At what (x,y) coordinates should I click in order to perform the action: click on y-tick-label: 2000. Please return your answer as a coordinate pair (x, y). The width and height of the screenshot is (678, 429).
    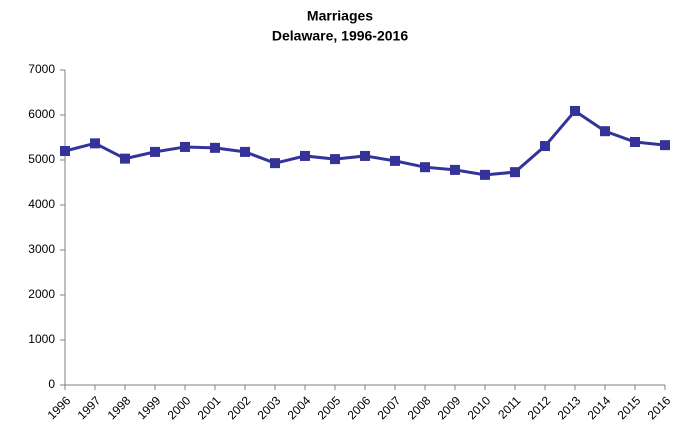
    Looking at the image, I should click on (41, 294).